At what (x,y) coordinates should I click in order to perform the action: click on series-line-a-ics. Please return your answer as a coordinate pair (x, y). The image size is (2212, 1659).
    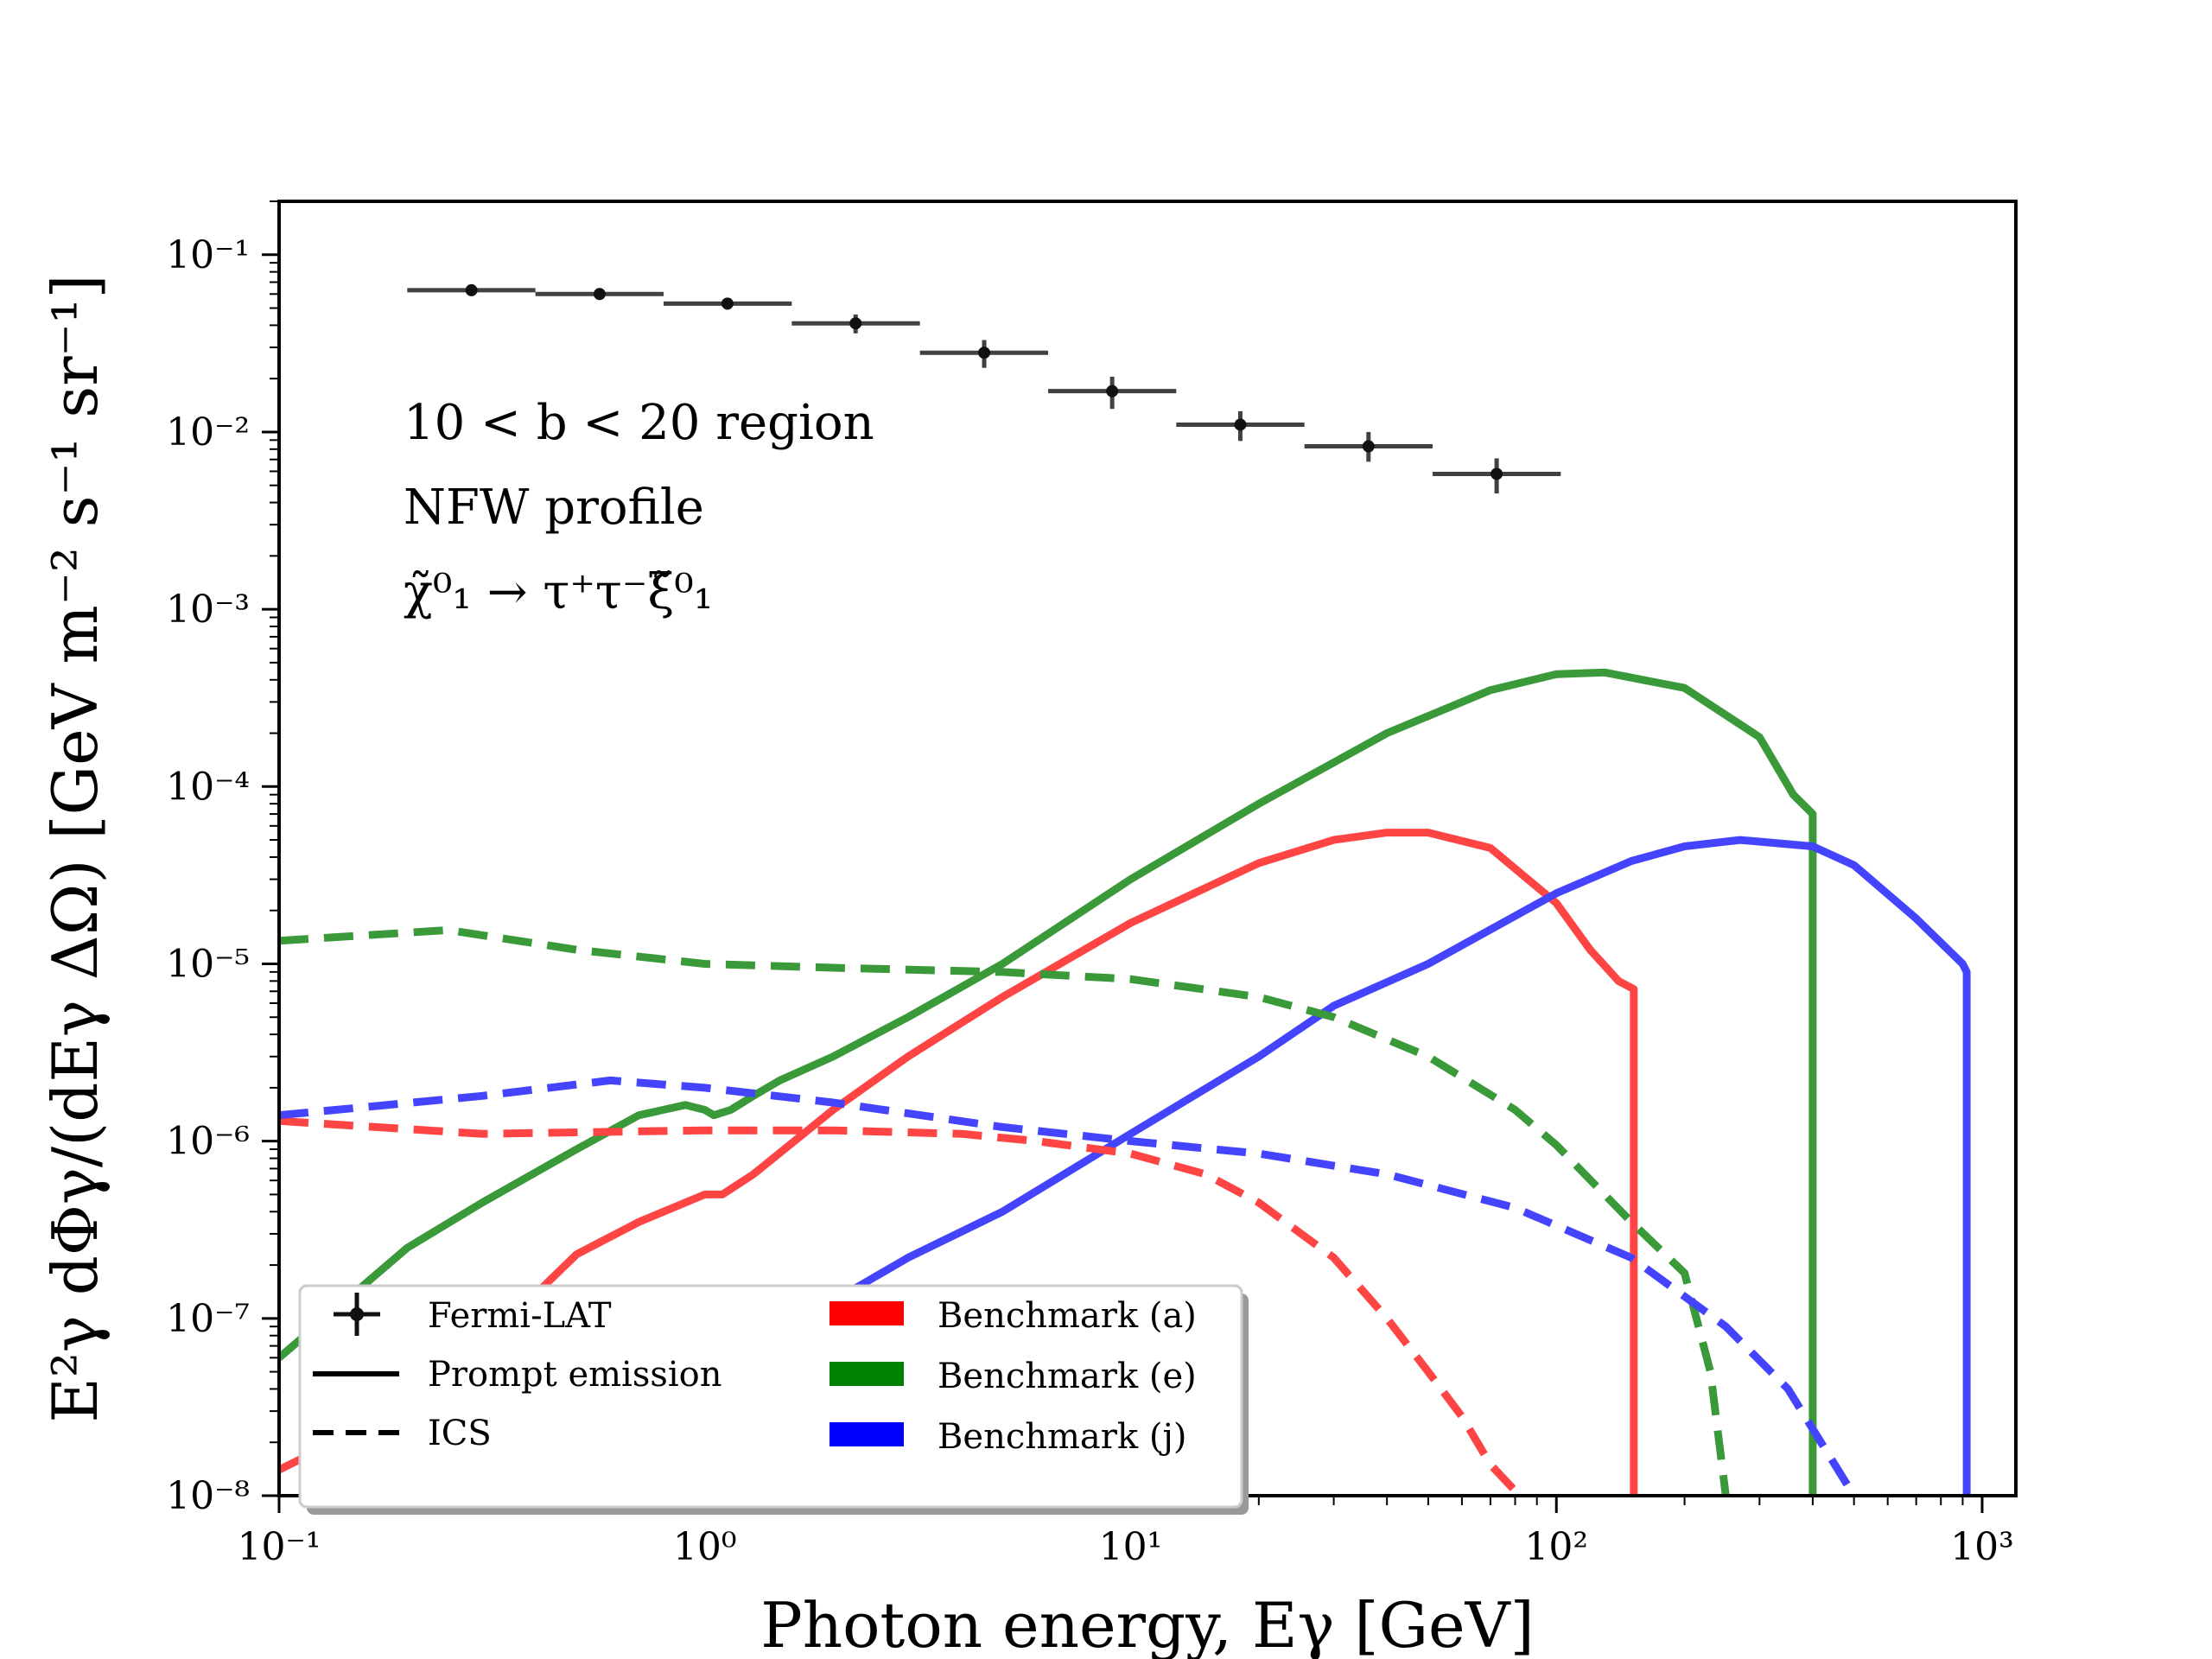
    Looking at the image, I should click on (901, 1306).